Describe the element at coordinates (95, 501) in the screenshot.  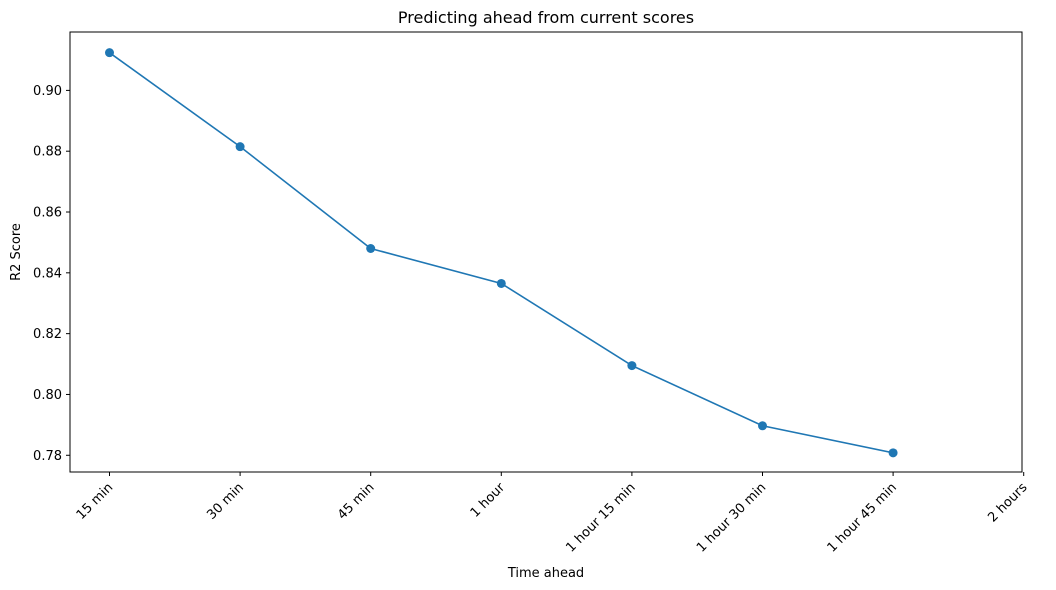
I see `x-tick-label: 15 min` at that location.